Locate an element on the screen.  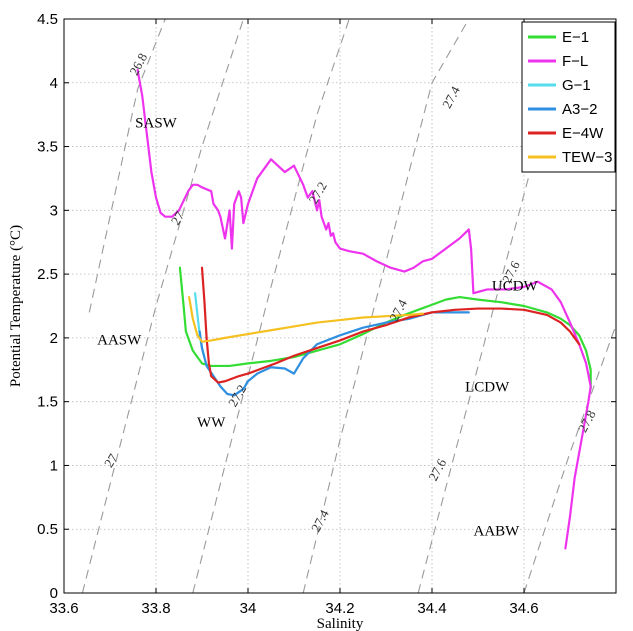
legend-label-tew-3: TEW−3 is located at coordinates (587, 157).